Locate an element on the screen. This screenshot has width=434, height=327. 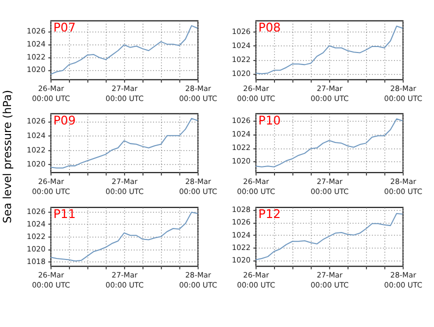
line-series is located at coordinates (124, 143).